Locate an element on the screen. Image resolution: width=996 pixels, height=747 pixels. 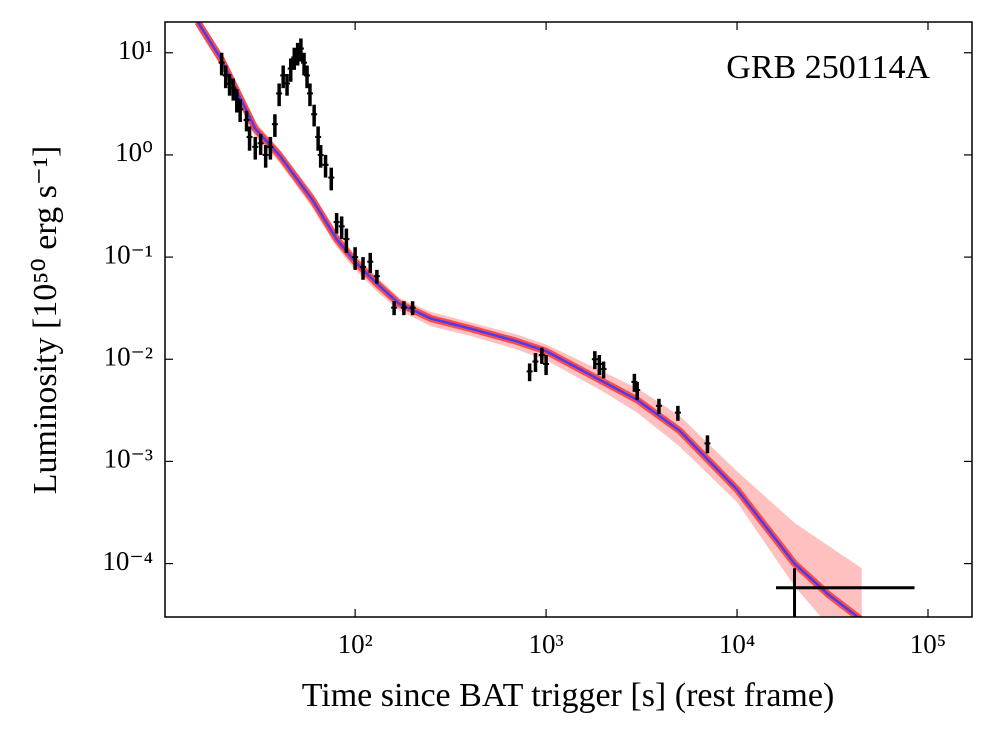
y-axis-label: Luminosity [10⁵⁰ erg s⁻¹] is located at coordinates (45, 320).